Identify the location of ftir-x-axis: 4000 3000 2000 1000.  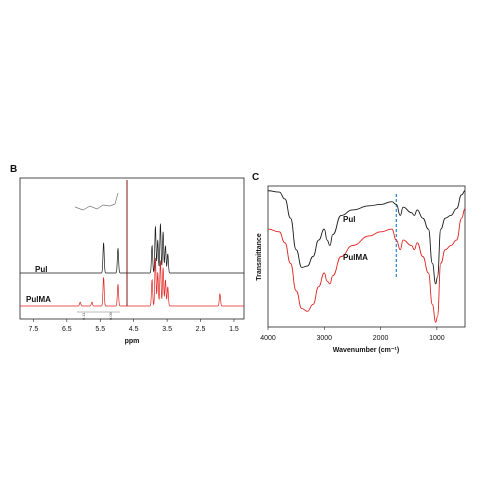
(352, 334).